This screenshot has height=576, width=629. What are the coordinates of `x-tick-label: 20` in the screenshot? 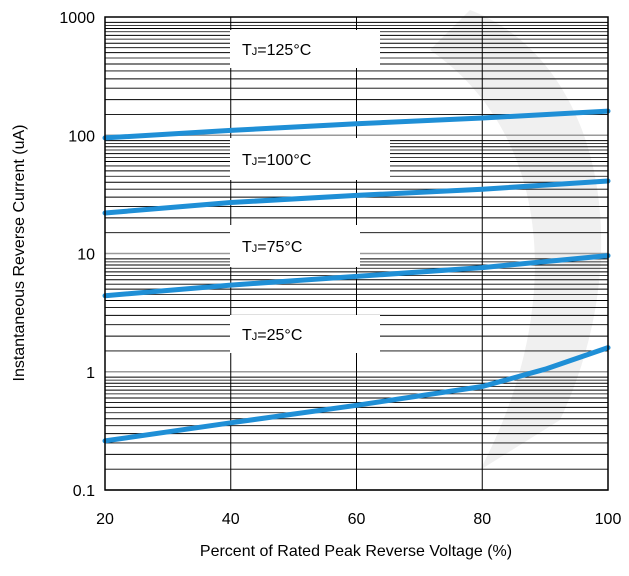 It's located at (105, 519).